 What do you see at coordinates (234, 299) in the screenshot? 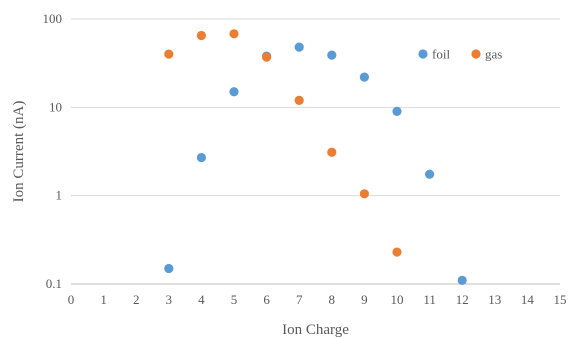
I see `x-tick-label: 5` at bounding box center [234, 299].